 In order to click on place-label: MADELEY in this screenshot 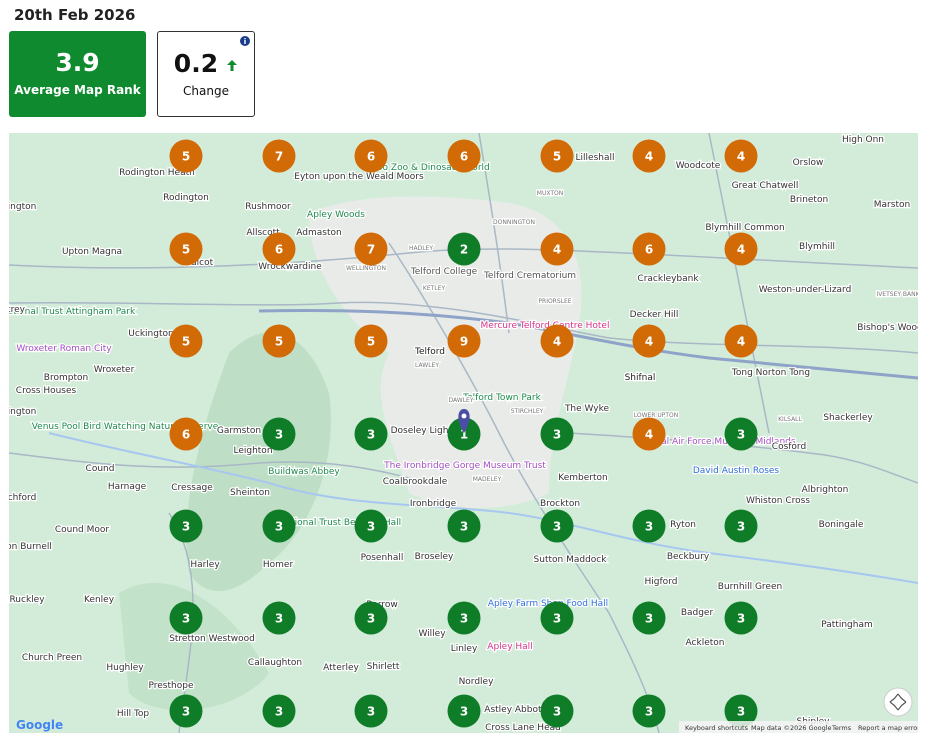, I will do `click(487, 479)`.